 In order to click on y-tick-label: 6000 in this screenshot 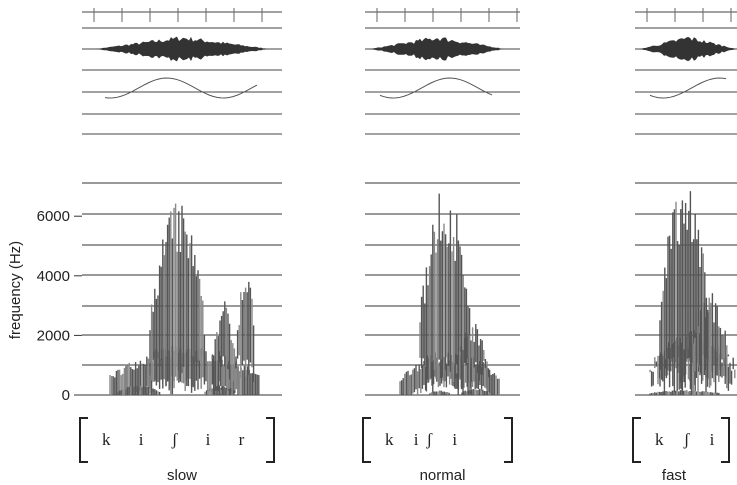, I will do `click(53, 216)`.